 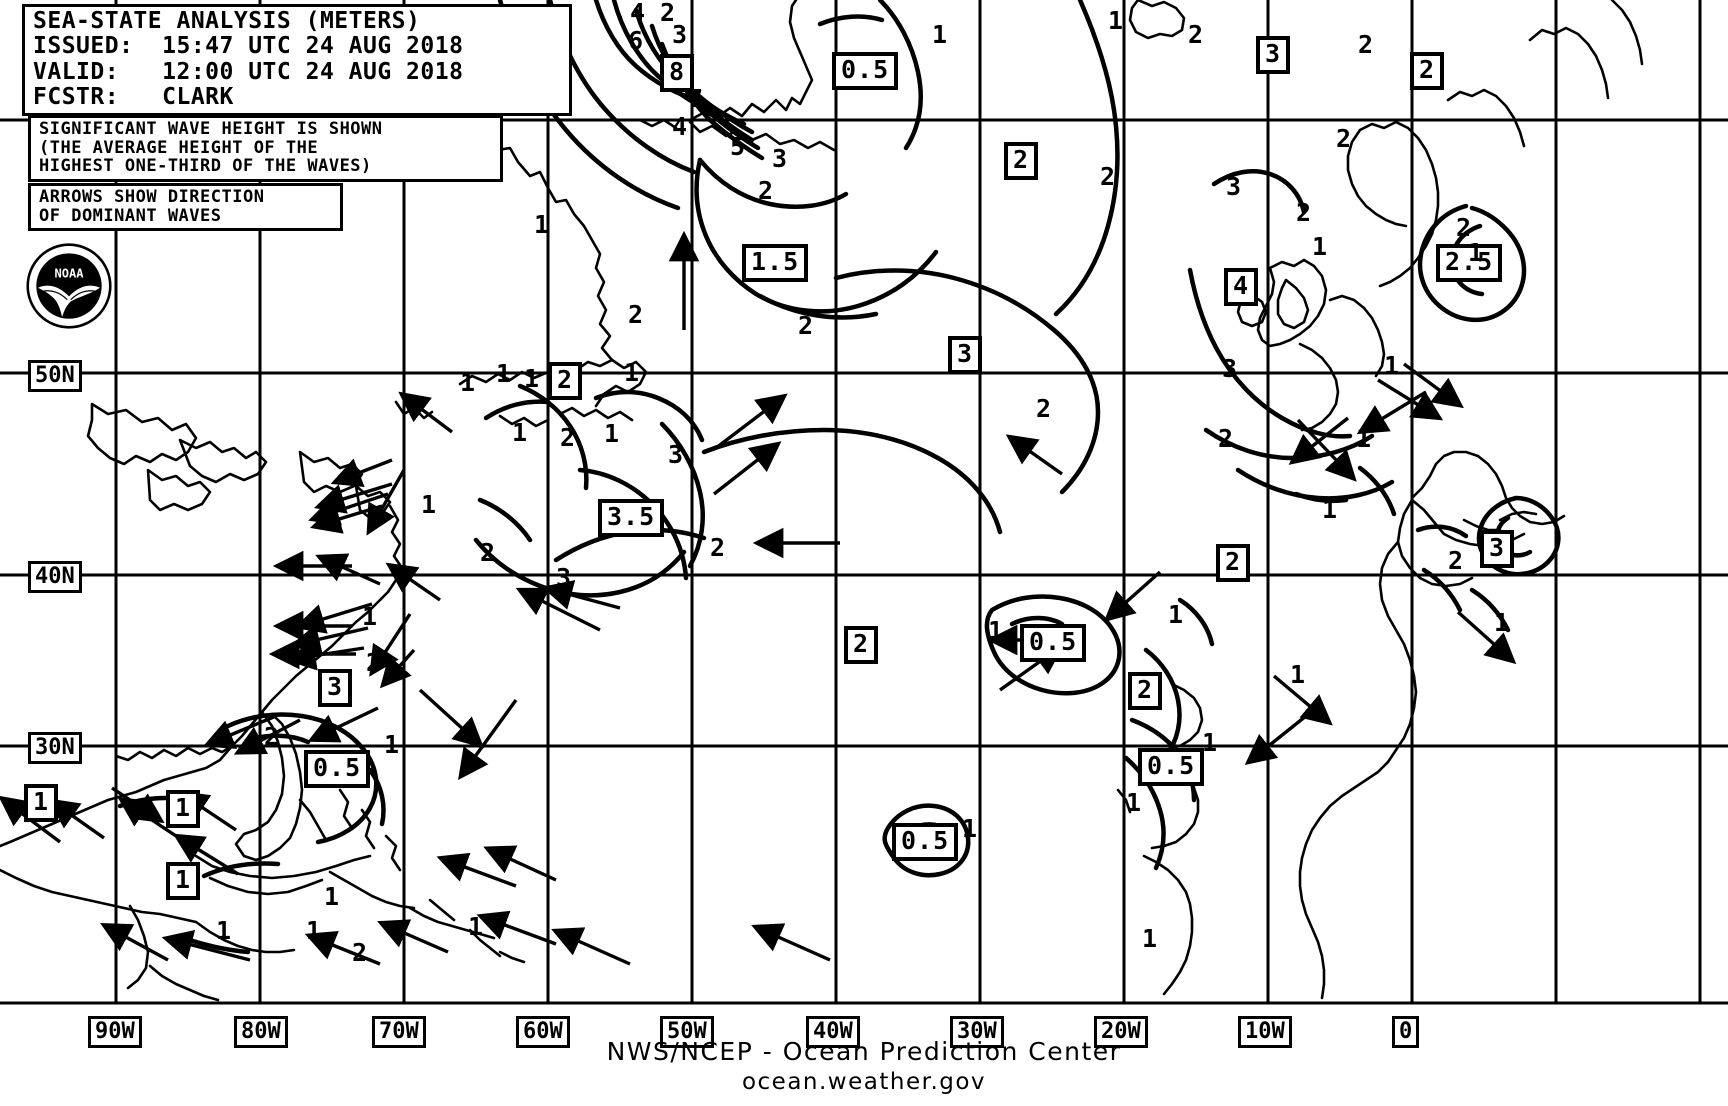 What do you see at coordinates (115, 1032) in the screenshot?
I see `longitude-label-90w: 90W` at bounding box center [115, 1032].